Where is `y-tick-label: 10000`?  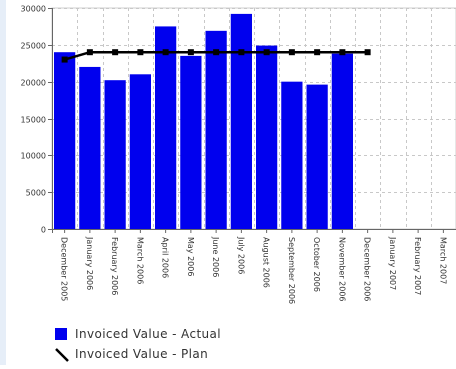
y-tick-label: 10000 is located at coordinates (33, 156).